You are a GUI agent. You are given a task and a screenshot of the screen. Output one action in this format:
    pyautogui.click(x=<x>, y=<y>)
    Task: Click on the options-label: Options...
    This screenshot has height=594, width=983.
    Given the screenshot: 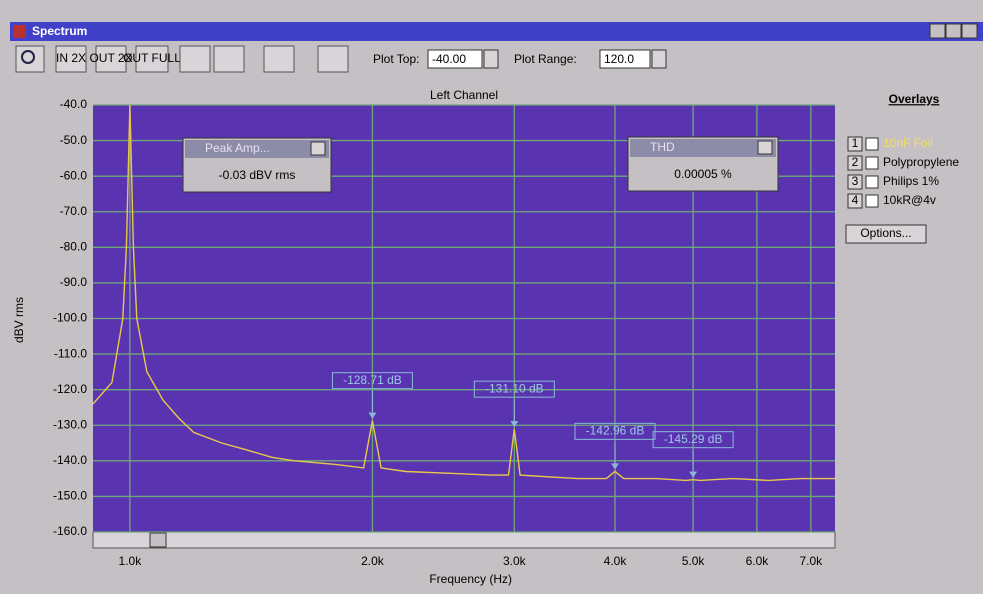 What is the action you would take?
    pyautogui.click(x=885, y=233)
    